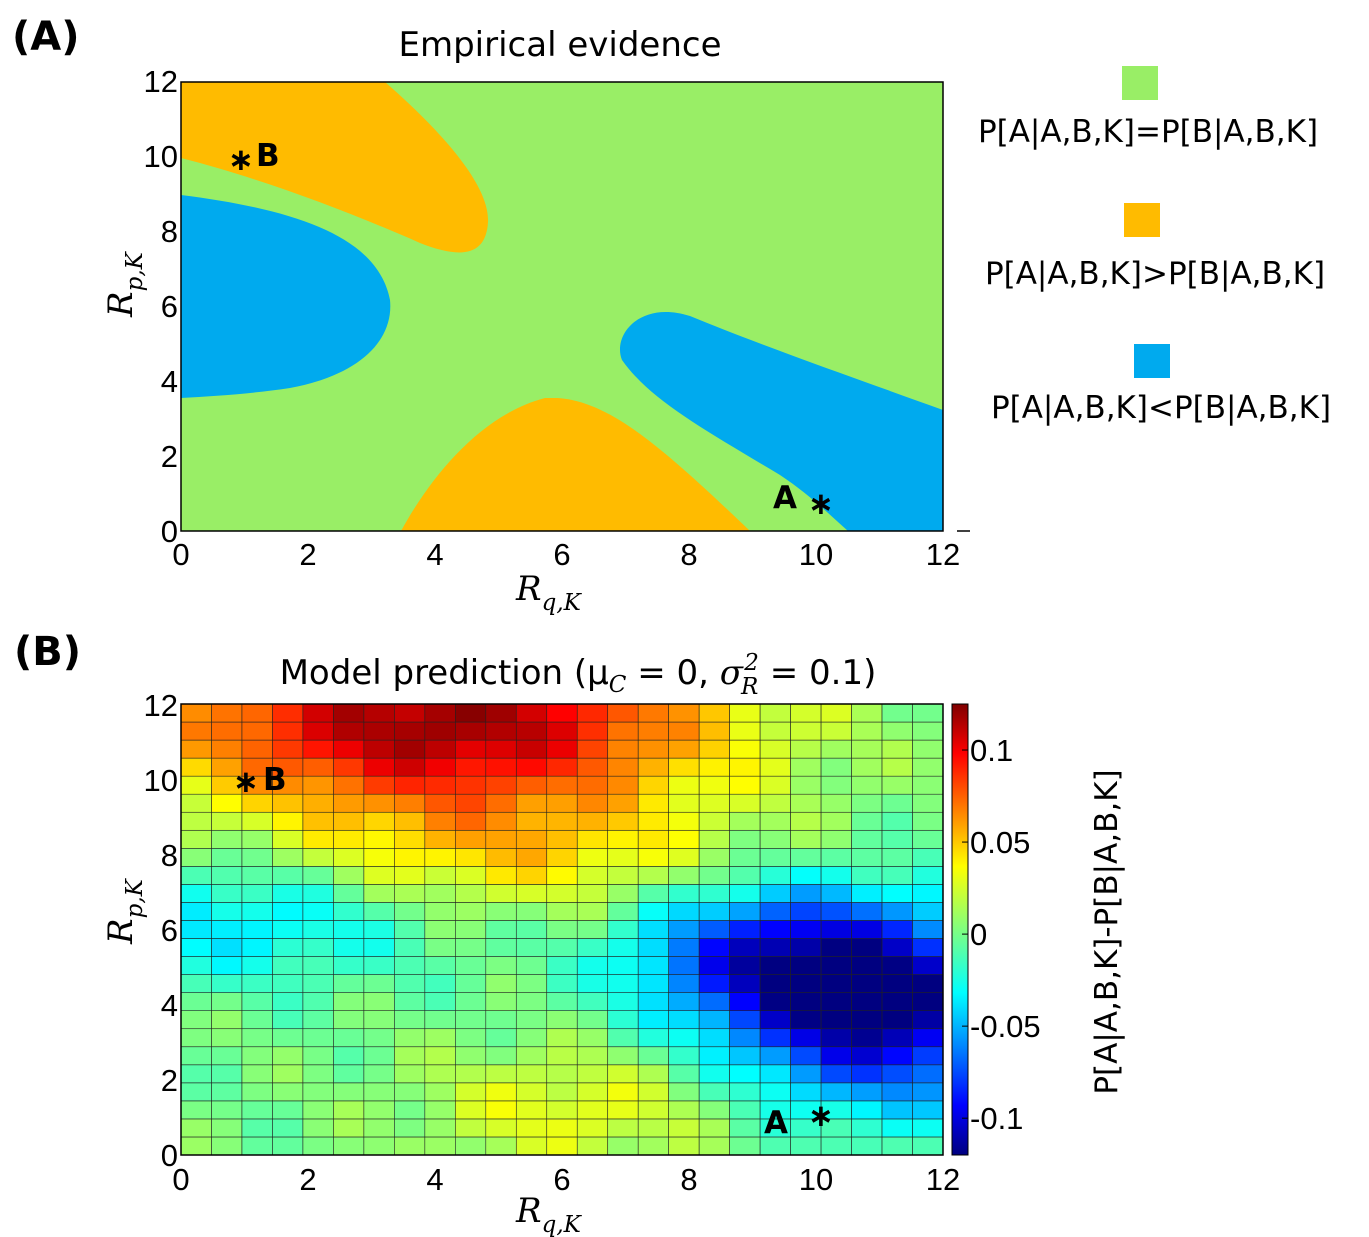 The height and width of the screenshot is (1237, 1369). I want to click on panel-b-star-b: ∗, so click(246, 782).